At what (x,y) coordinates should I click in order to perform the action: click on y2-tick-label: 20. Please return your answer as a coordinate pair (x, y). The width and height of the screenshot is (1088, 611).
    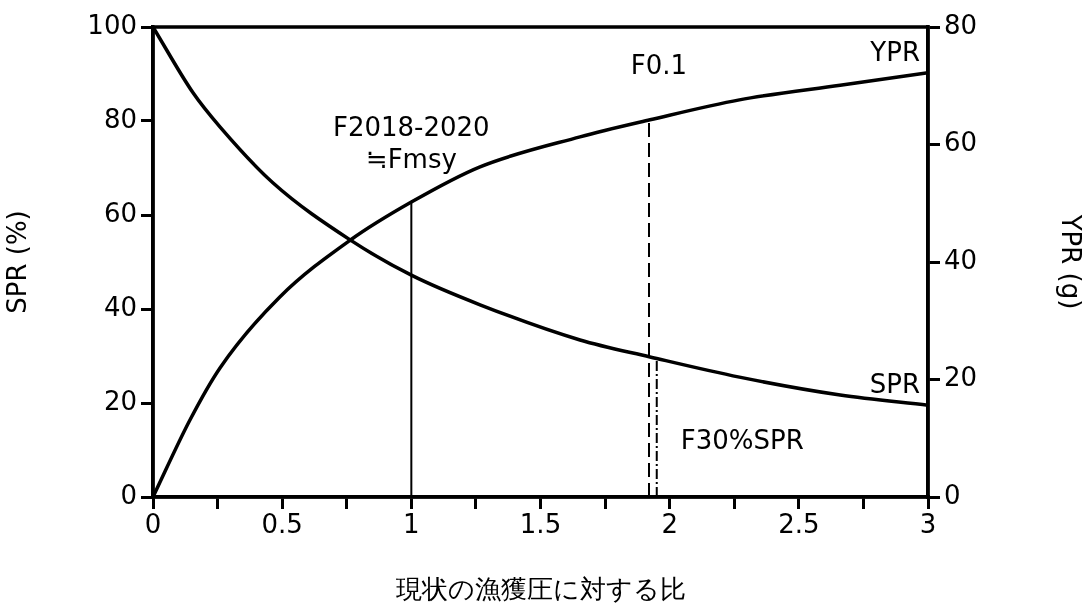
    Looking at the image, I should click on (961, 377).